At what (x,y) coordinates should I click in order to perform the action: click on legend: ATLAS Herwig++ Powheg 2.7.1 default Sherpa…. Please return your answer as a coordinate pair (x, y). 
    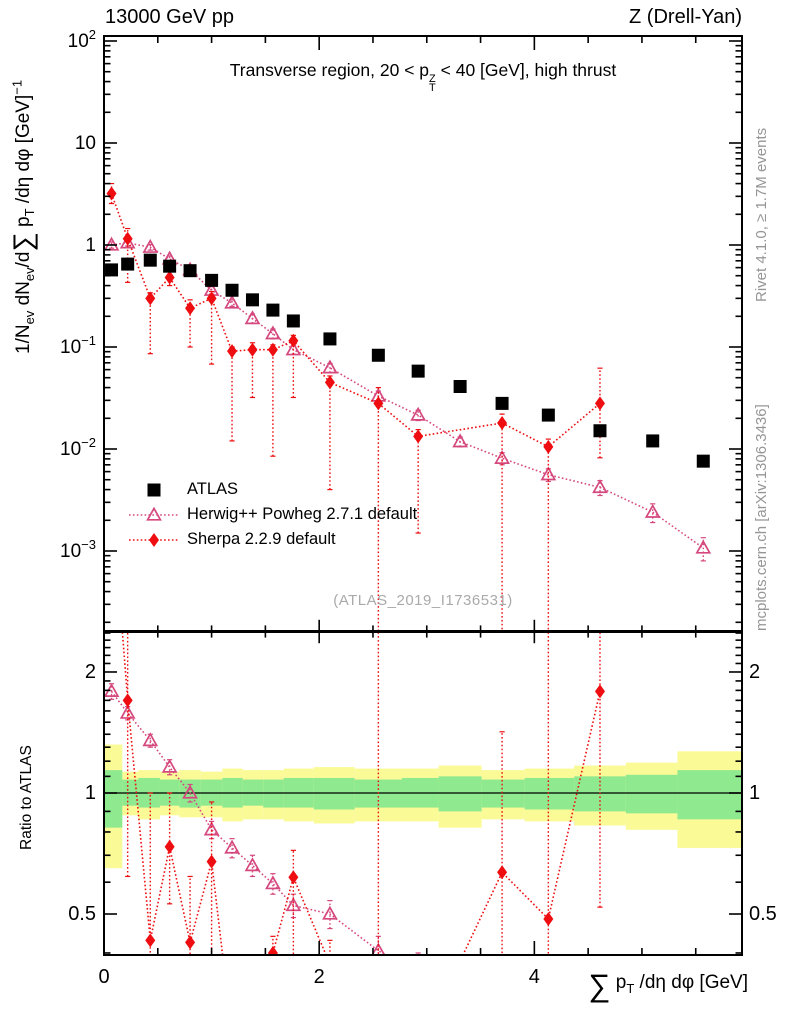
    Looking at the image, I should click on (272, 514).